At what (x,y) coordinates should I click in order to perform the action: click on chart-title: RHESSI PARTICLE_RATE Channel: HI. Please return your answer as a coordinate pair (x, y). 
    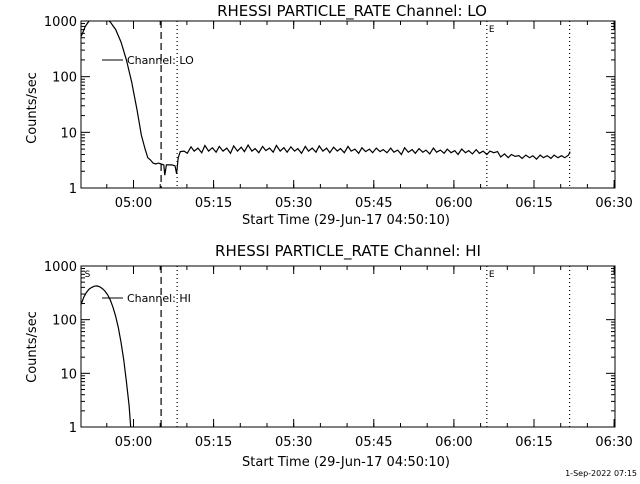
    Looking at the image, I should click on (348, 251).